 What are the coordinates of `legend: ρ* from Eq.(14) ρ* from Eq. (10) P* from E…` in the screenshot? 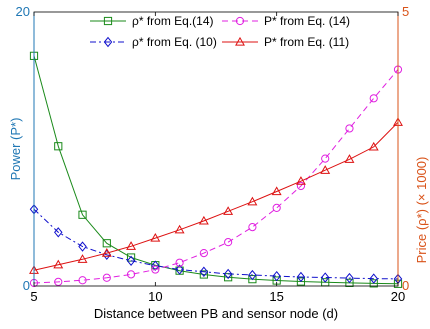 It's located at (220, 31).